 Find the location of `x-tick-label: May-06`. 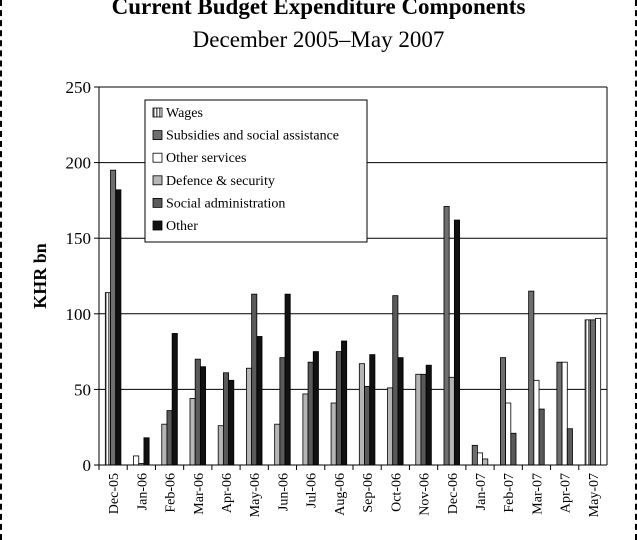

x-tick-label: May-06 is located at coordinates (255, 495).